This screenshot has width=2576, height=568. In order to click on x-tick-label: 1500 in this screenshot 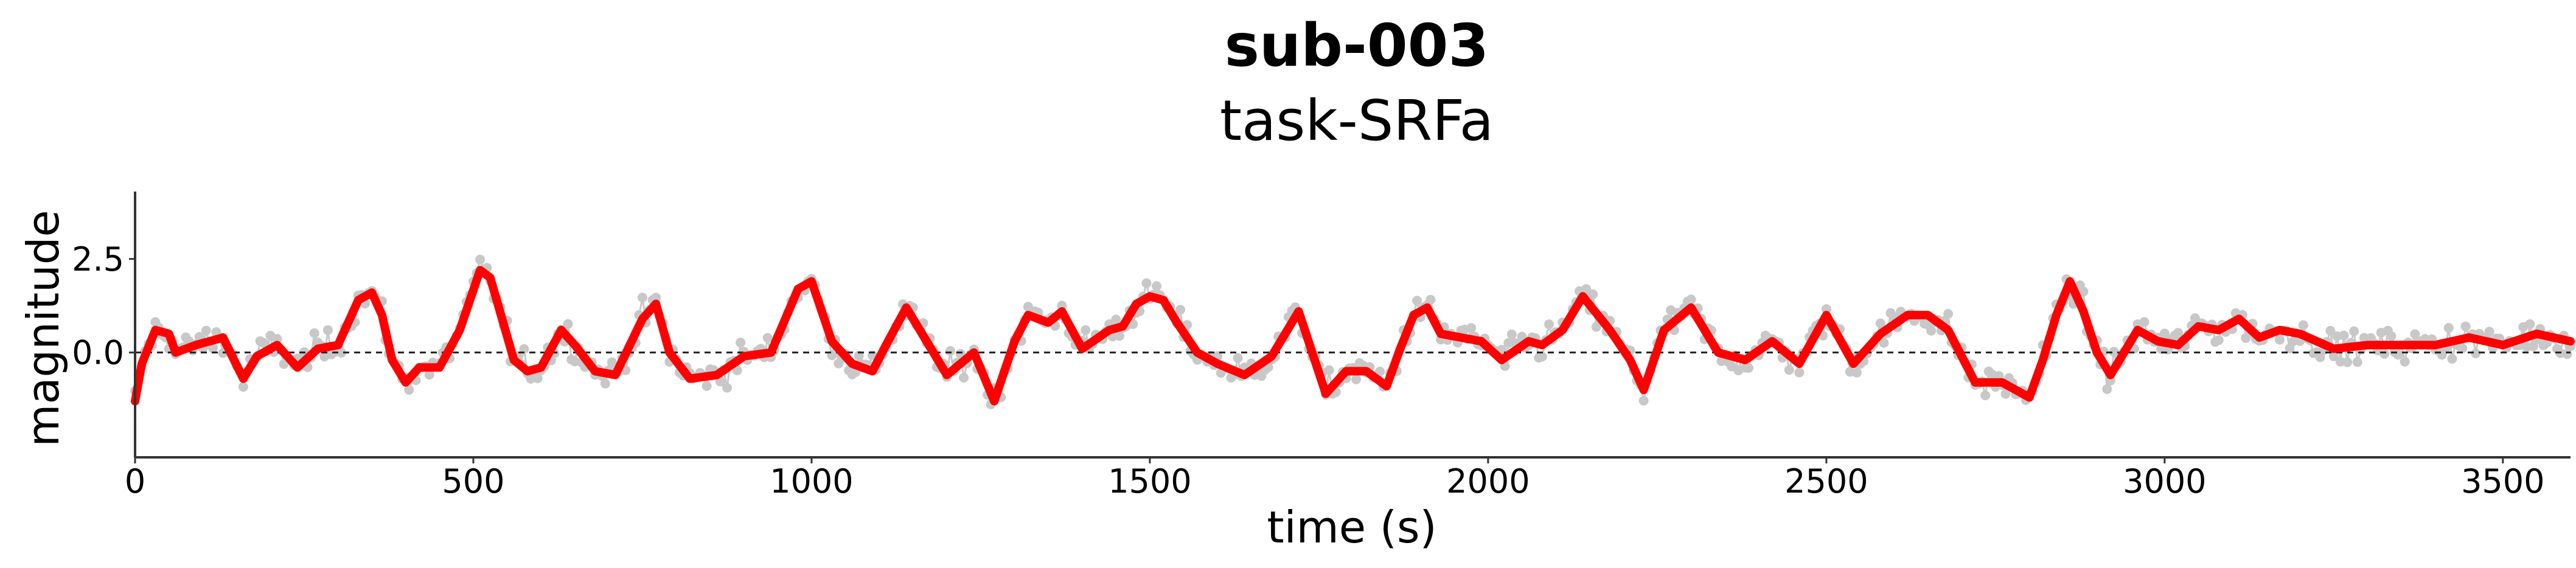, I will do `click(1149, 481)`.